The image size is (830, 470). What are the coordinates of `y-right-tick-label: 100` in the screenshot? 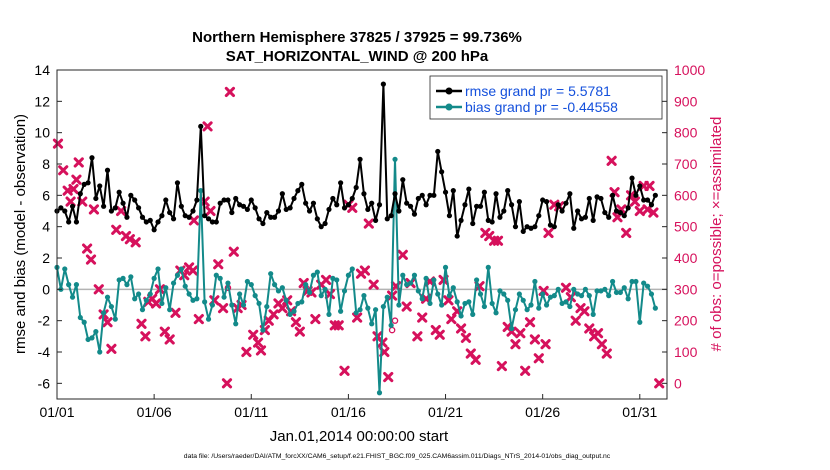 It's located at (686, 352).